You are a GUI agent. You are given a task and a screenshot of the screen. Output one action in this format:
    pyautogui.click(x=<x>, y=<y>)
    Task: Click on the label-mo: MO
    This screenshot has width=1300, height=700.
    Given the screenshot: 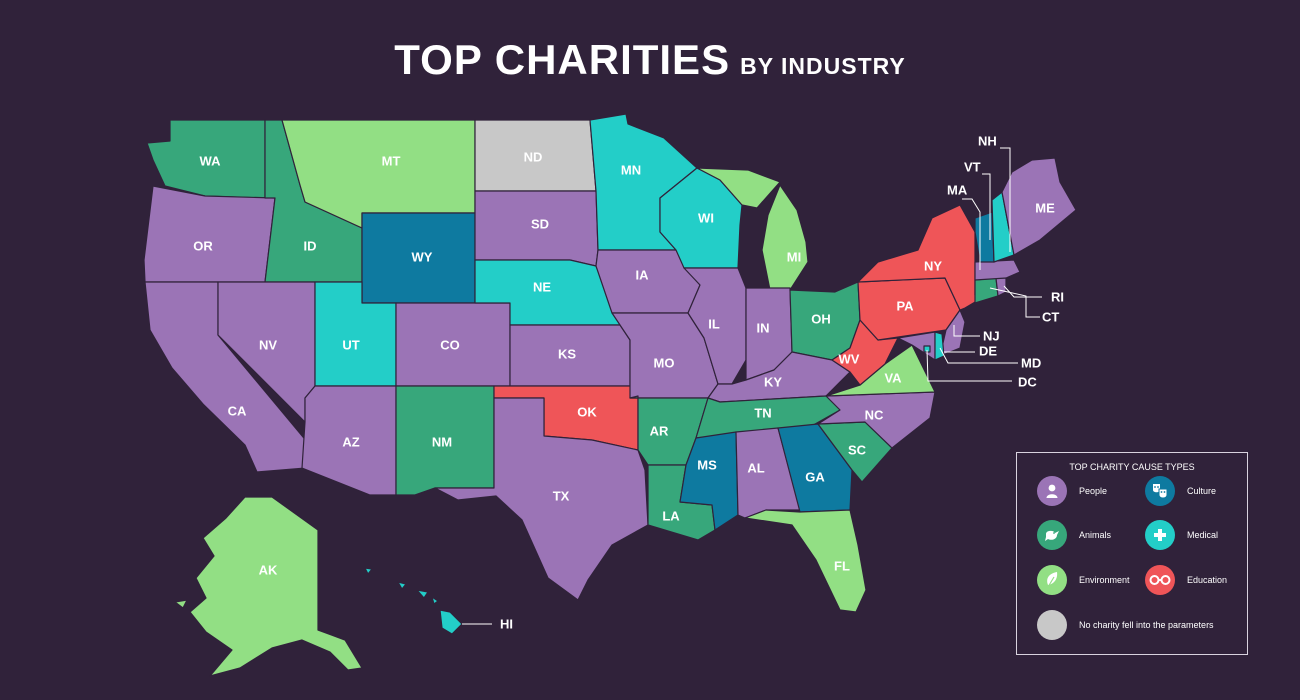 What is the action you would take?
    pyautogui.click(x=664, y=362)
    